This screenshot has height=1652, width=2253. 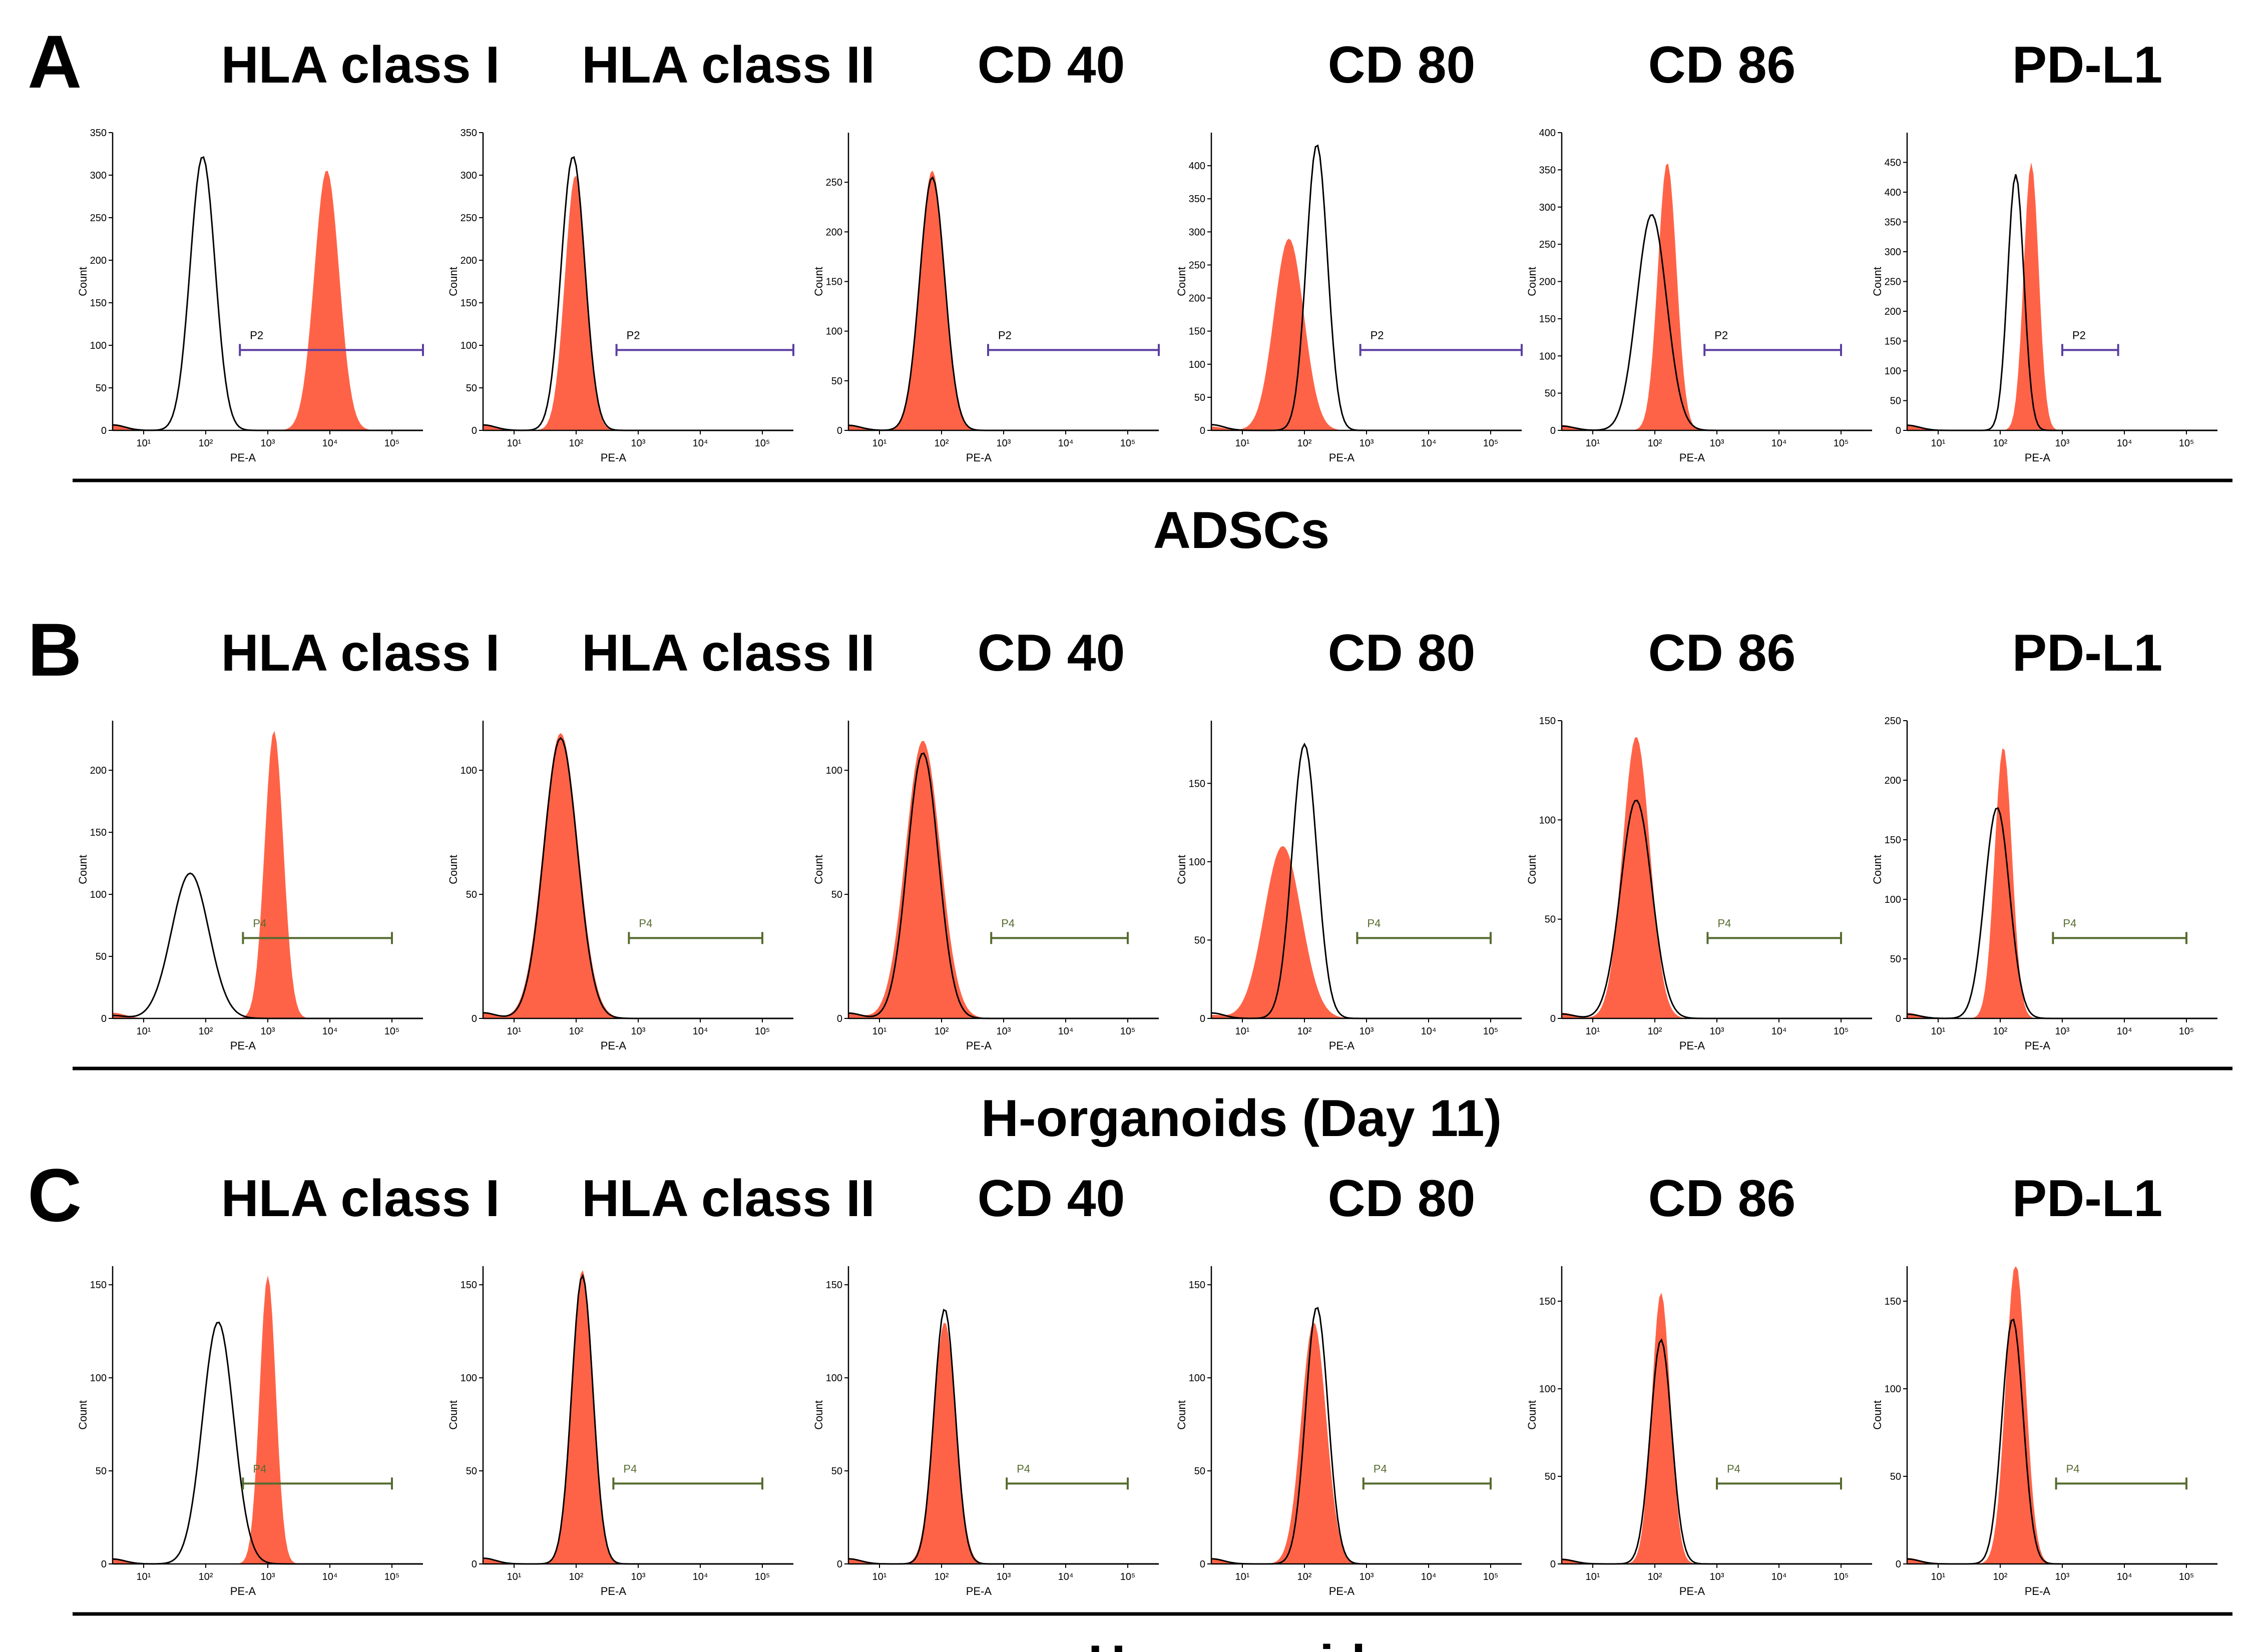 I want to click on histogram-b-4: CD 80 0 50 100 150 10¹ 10² 10³ 10⁴ 10⁵ PE-A Count P4, so click(x=1348, y=838).